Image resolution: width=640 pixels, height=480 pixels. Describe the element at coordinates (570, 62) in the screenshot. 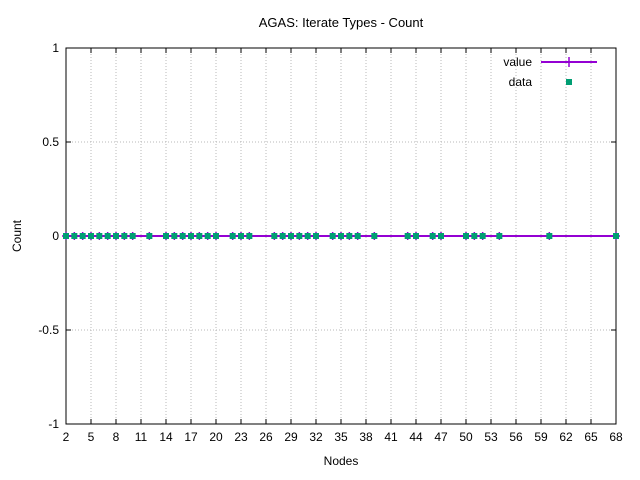

I see `legend-sample-value` at that location.